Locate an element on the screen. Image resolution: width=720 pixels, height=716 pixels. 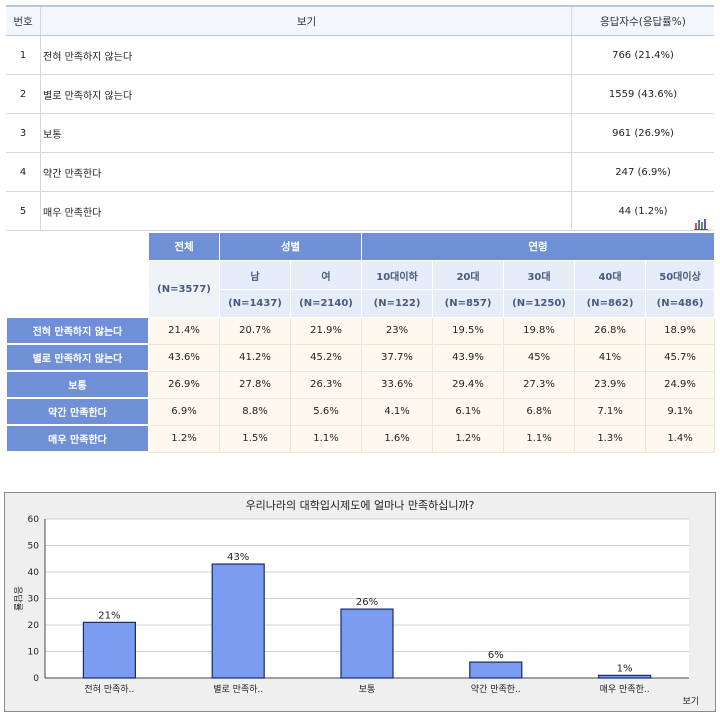
group-label: 20대 is located at coordinates (468, 275).